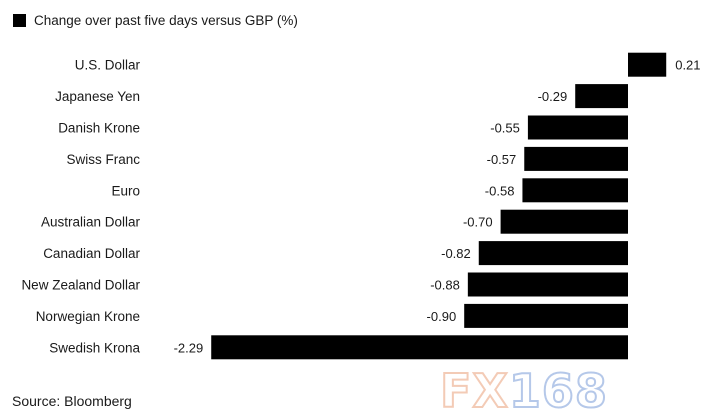 The width and height of the screenshot is (713, 420). Describe the element at coordinates (91, 253) in the screenshot. I see `category-label: Canadian Dollar` at that location.